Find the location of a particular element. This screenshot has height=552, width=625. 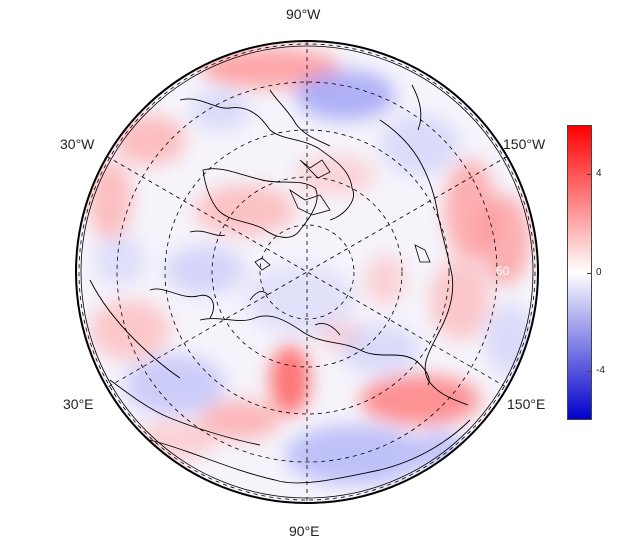

central-asia-border is located at coordinates (185, 412).